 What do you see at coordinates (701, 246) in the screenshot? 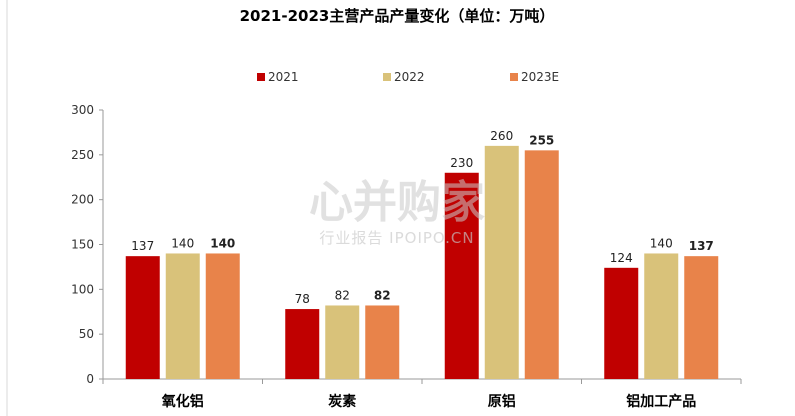
I see `value-label-2023E-3: 137` at bounding box center [701, 246].